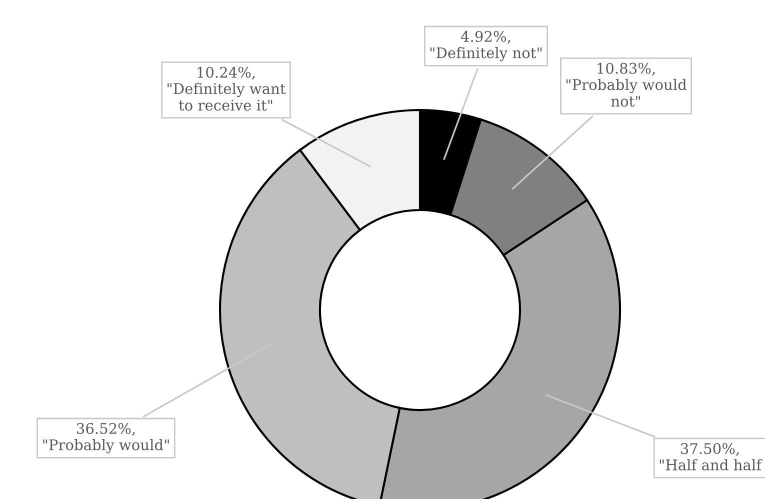 The image size is (765, 499). I want to click on slice-label: "Half and half, so click(711, 464).